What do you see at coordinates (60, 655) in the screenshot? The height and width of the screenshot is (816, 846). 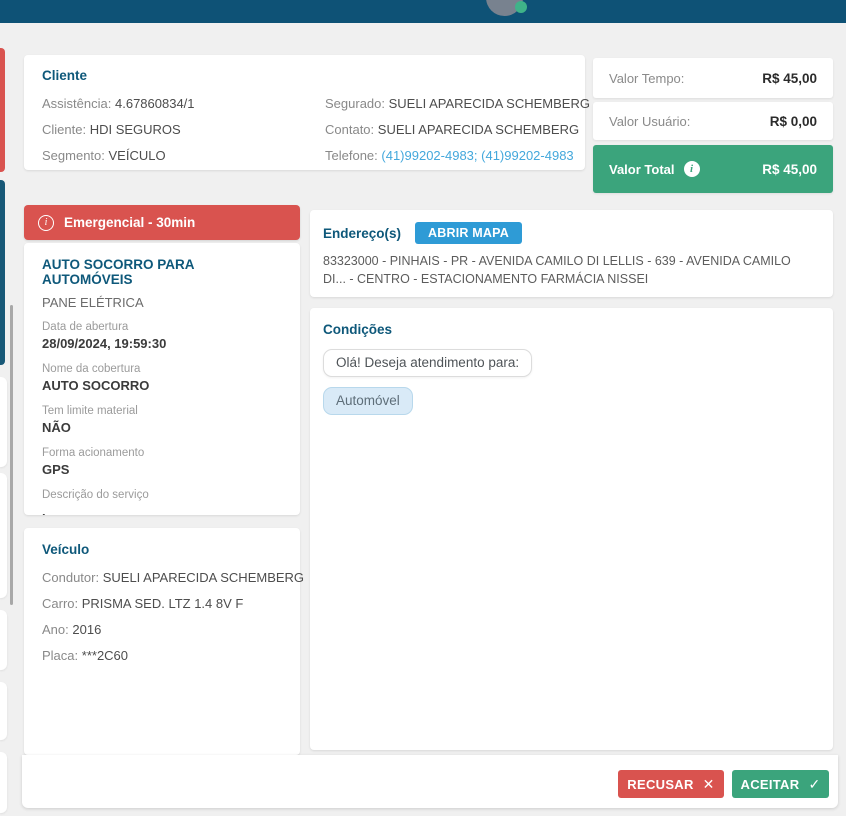 I see `field-label: Placa:` at bounding box center [60, 655].